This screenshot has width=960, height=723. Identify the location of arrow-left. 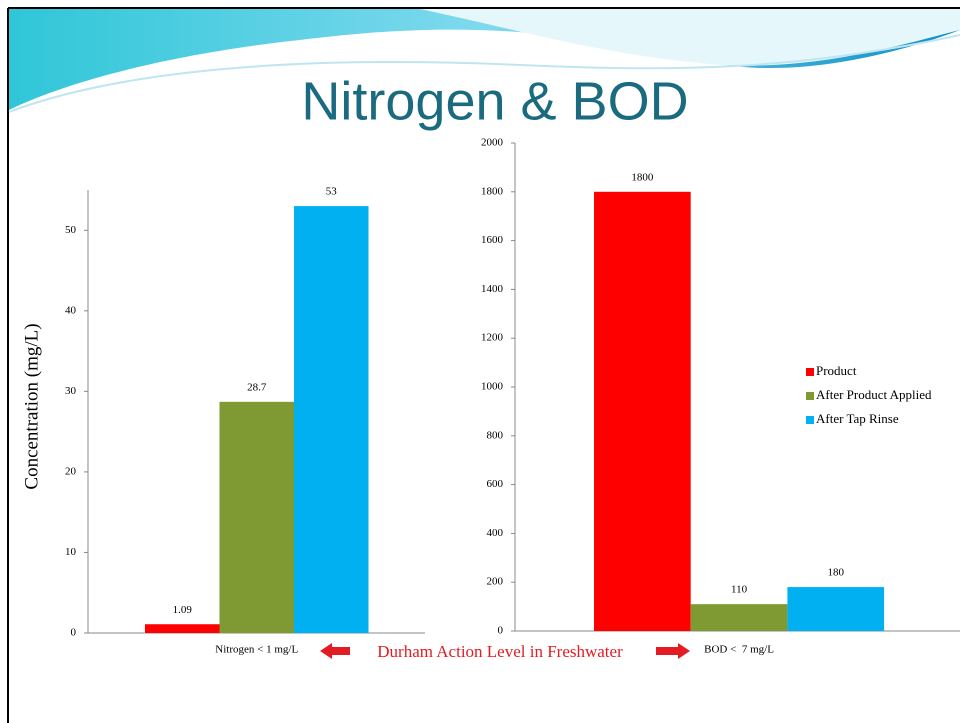
(335, 651).